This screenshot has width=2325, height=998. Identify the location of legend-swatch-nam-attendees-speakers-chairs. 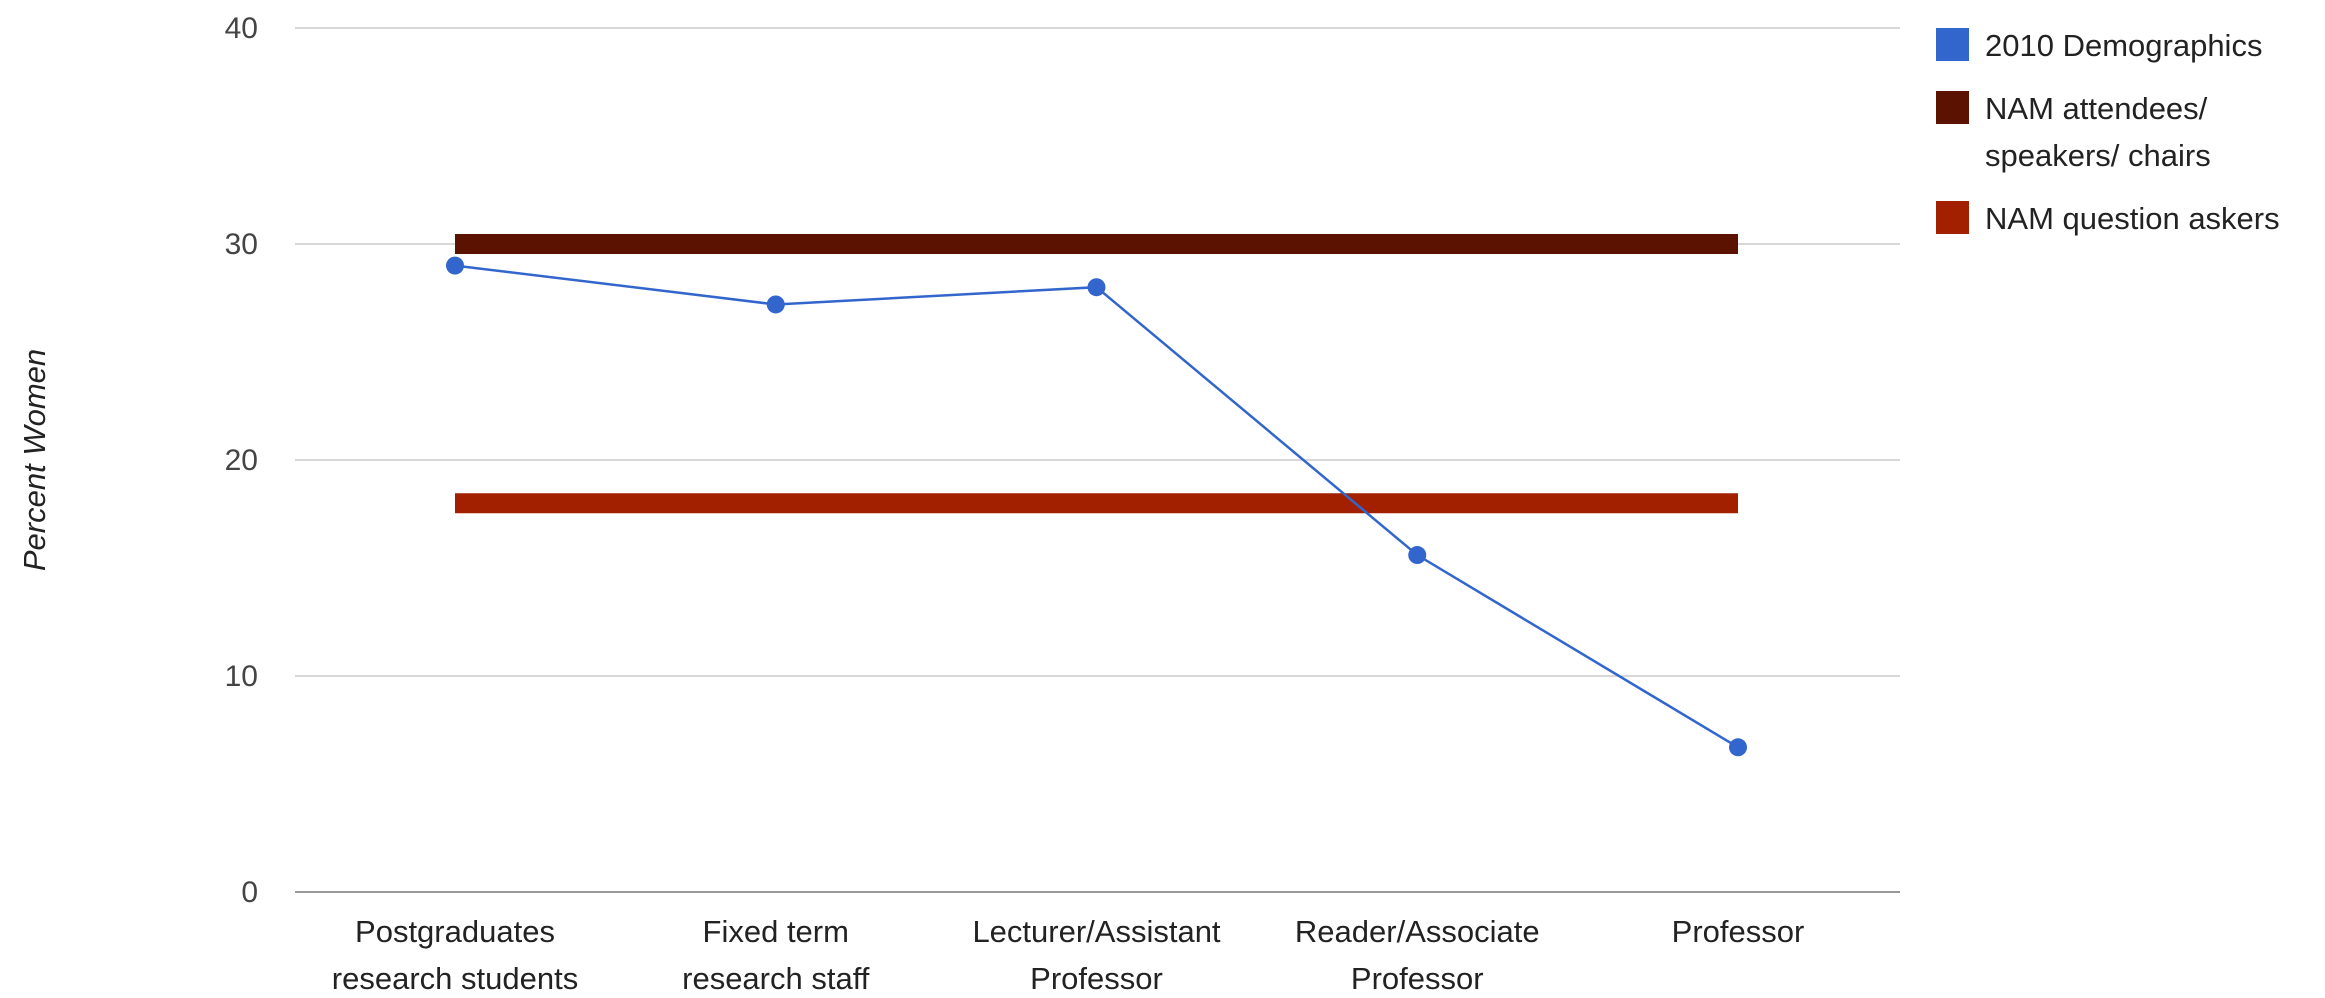
(1952, 107).